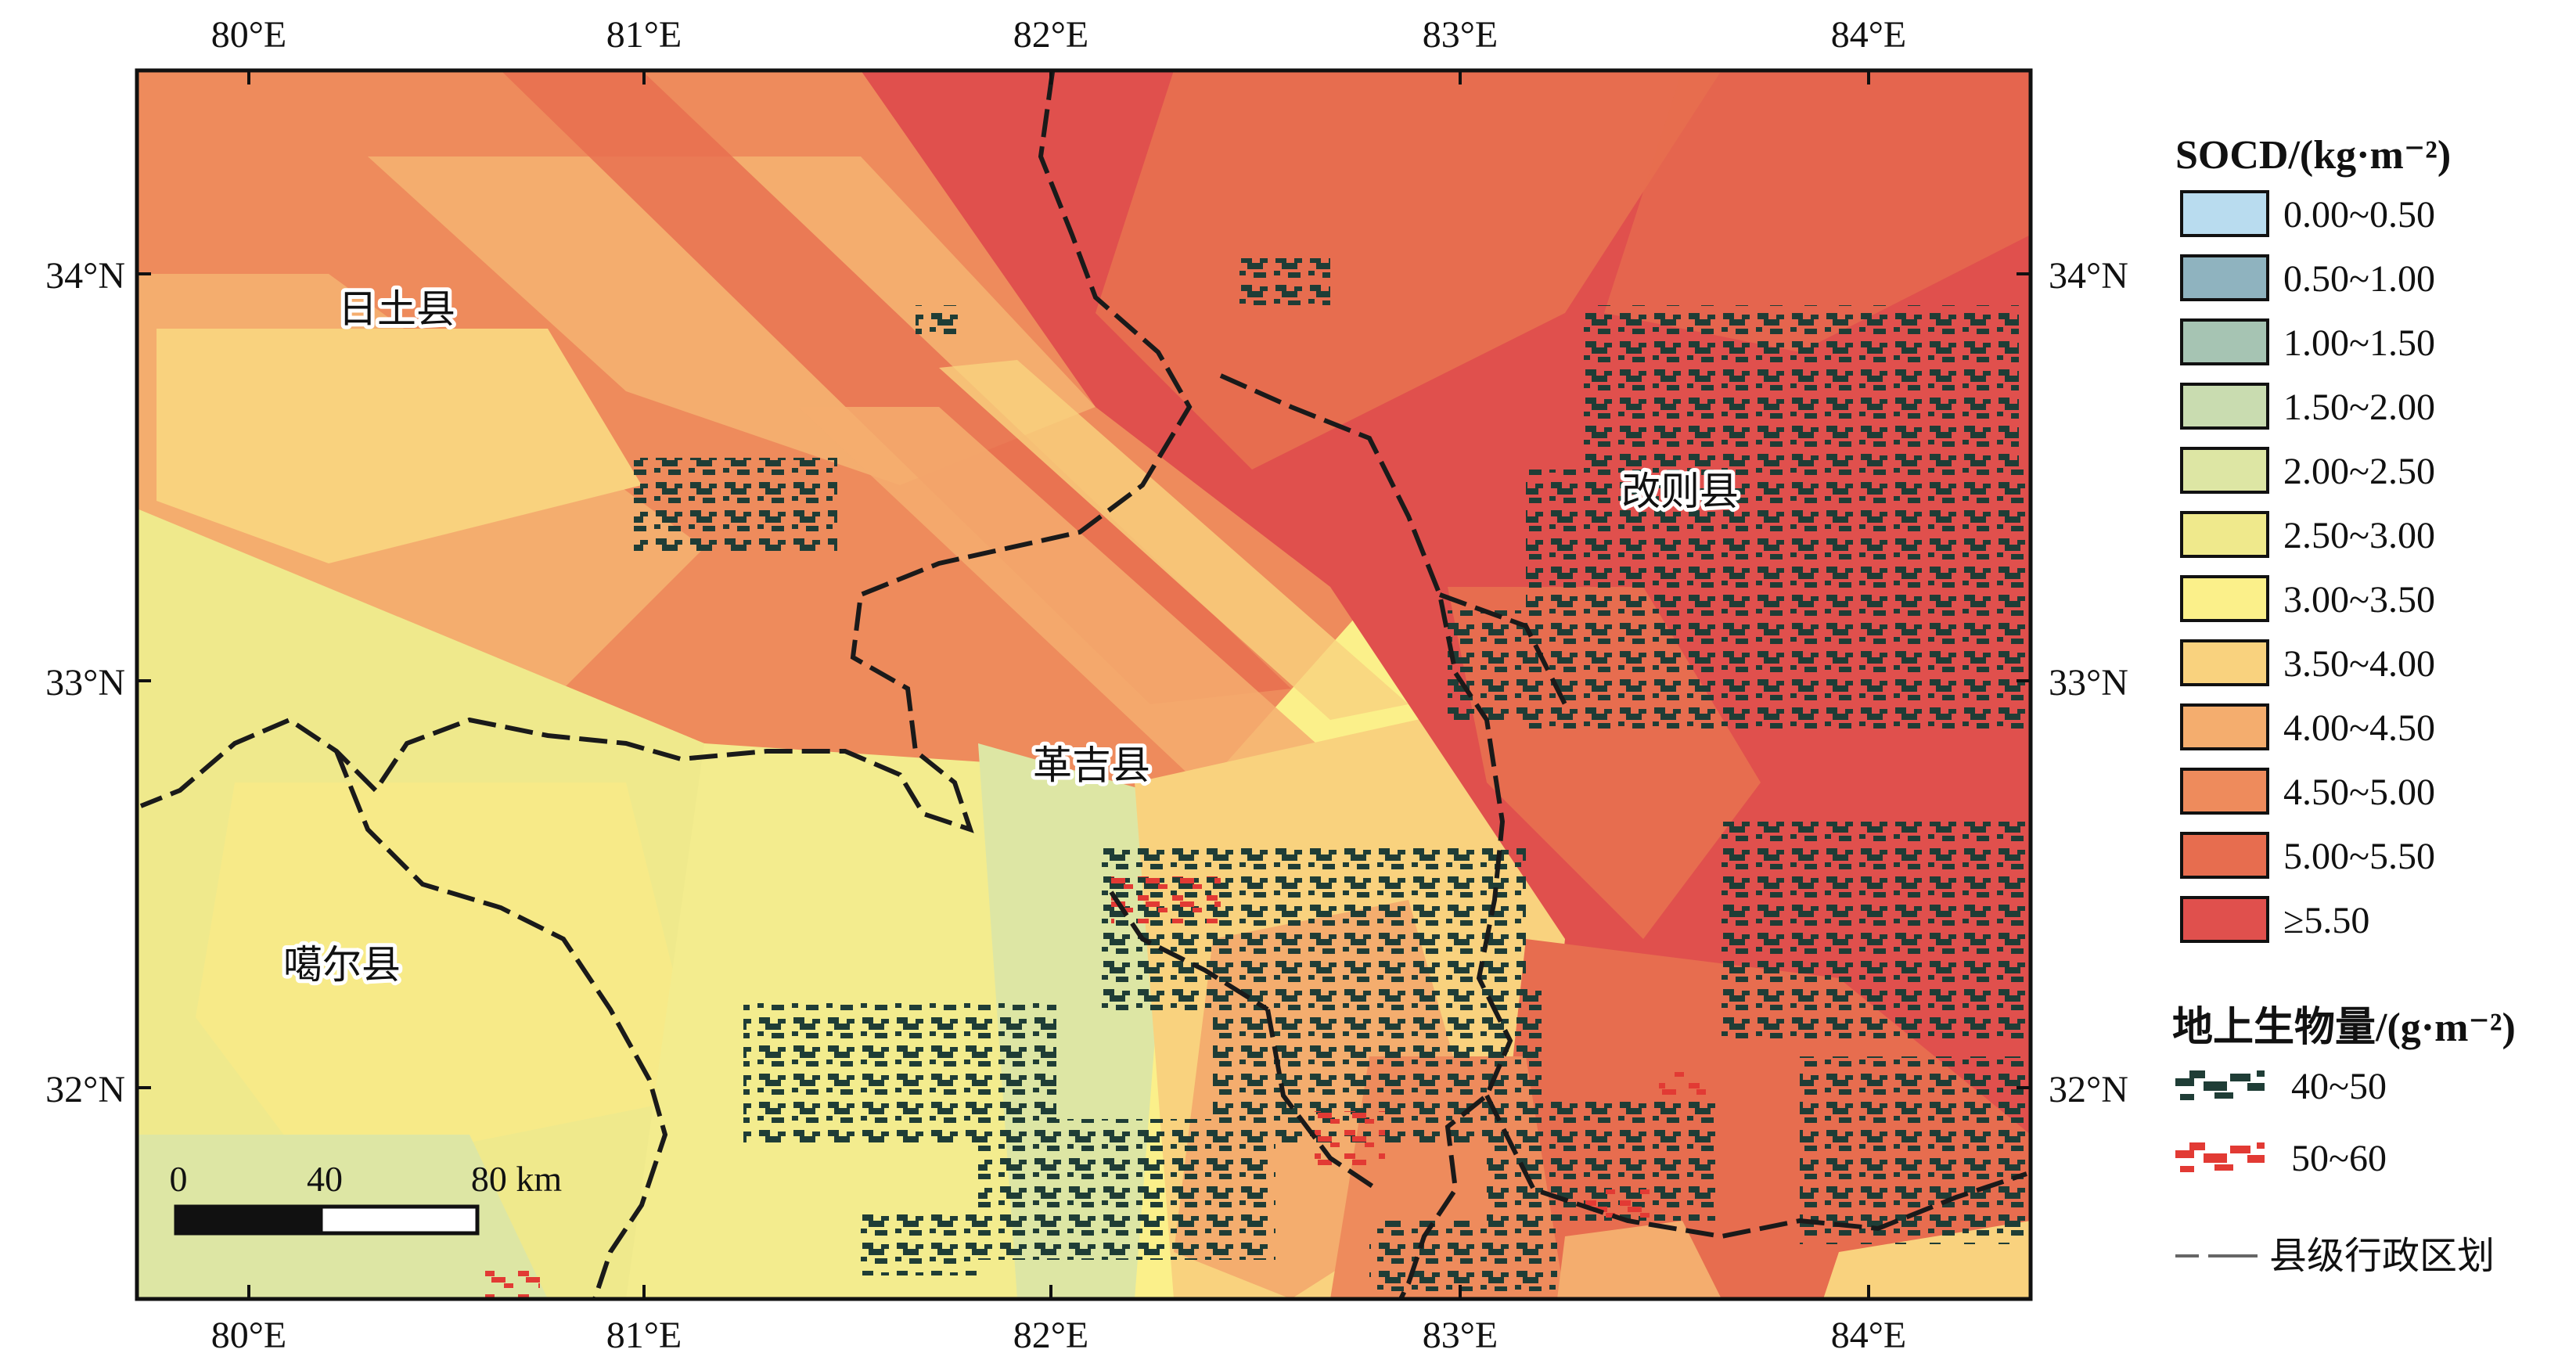 This screenshot has width=2576, height=1360. What do you see at coordinates (1051, 35) in the screenshot?
I see `top-tick-label: 82°E` at bounding box center [1051, 35].